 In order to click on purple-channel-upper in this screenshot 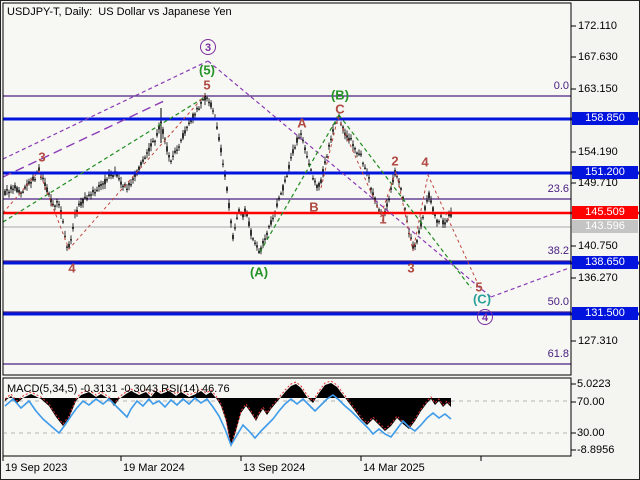, I will do `click(105, 110)`.